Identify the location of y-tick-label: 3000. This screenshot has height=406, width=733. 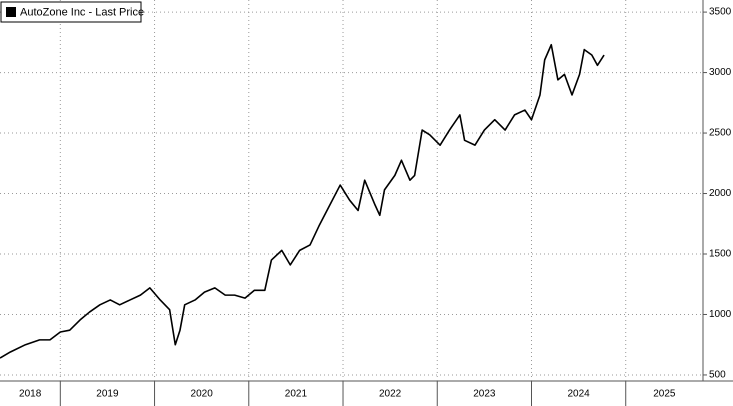
(720, 72).